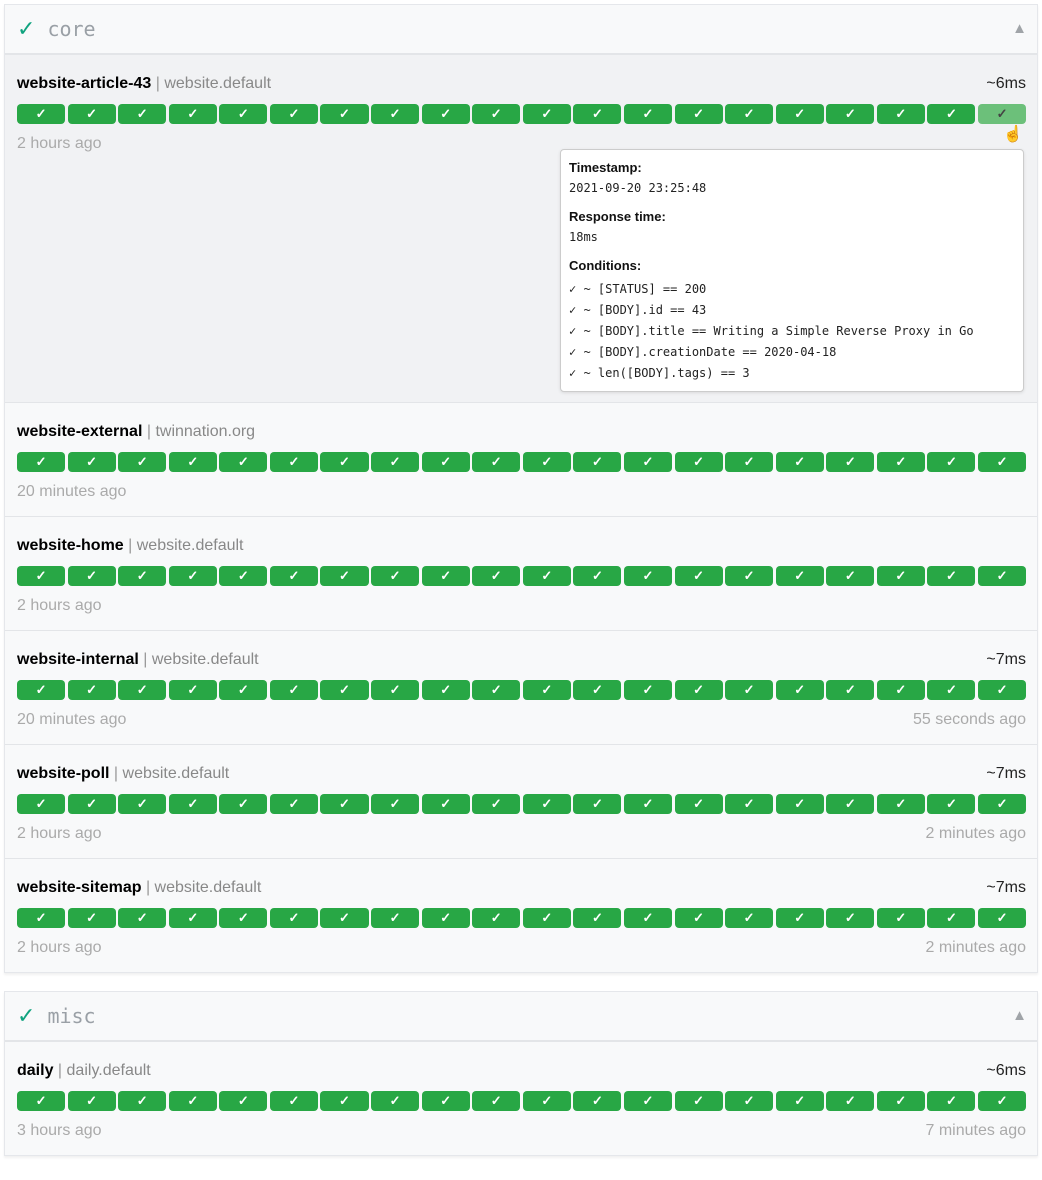  Describe the element at coordinates (521, 1017) in the screenshot. I see `group-header: ✓ misc ▲` at that location.